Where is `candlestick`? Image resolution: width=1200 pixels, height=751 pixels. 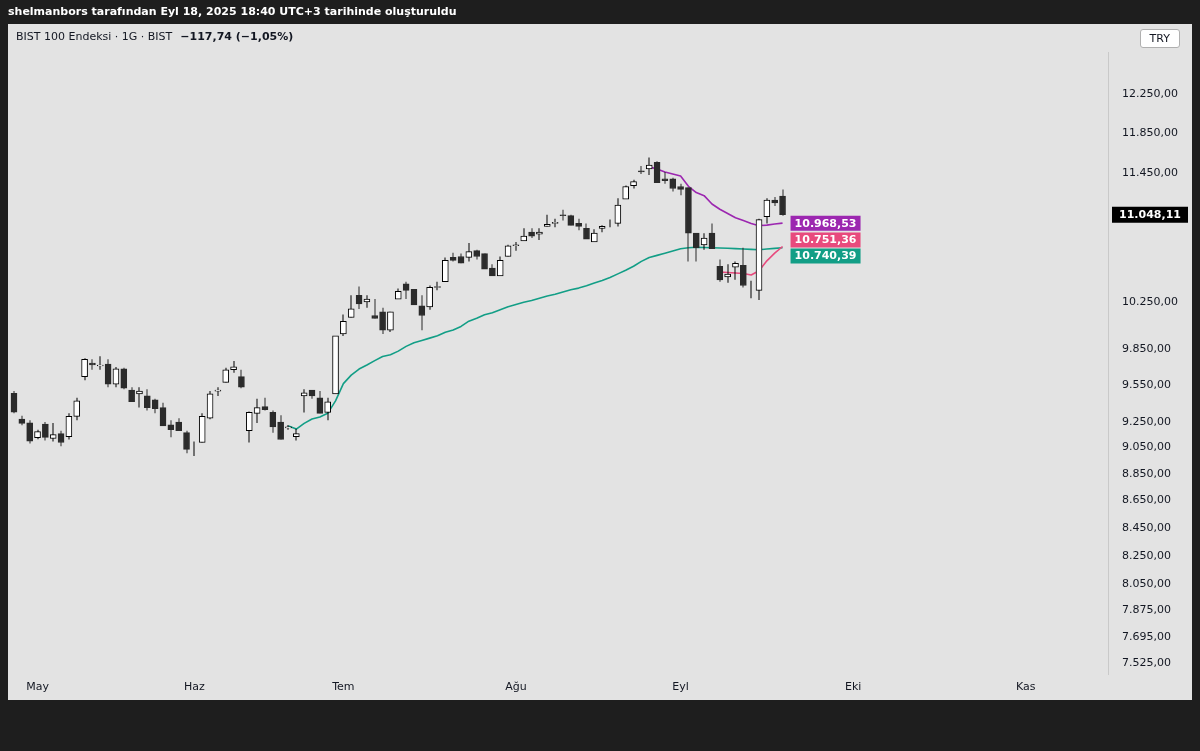 candlestick is located at coordinates (100, 363).